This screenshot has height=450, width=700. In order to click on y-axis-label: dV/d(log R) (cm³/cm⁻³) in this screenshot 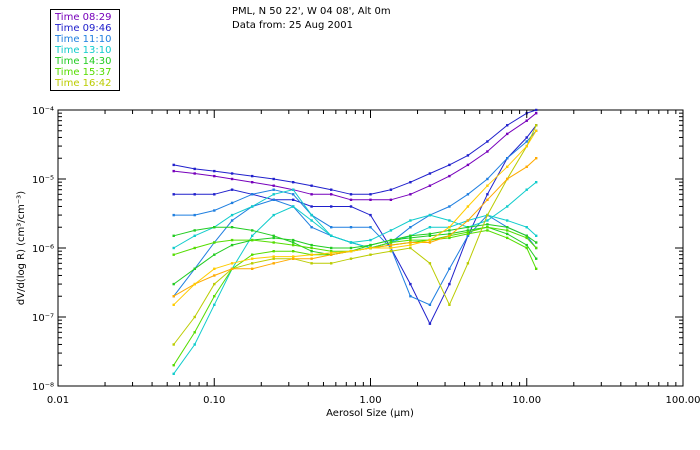, I will do `click(21, 248)`.